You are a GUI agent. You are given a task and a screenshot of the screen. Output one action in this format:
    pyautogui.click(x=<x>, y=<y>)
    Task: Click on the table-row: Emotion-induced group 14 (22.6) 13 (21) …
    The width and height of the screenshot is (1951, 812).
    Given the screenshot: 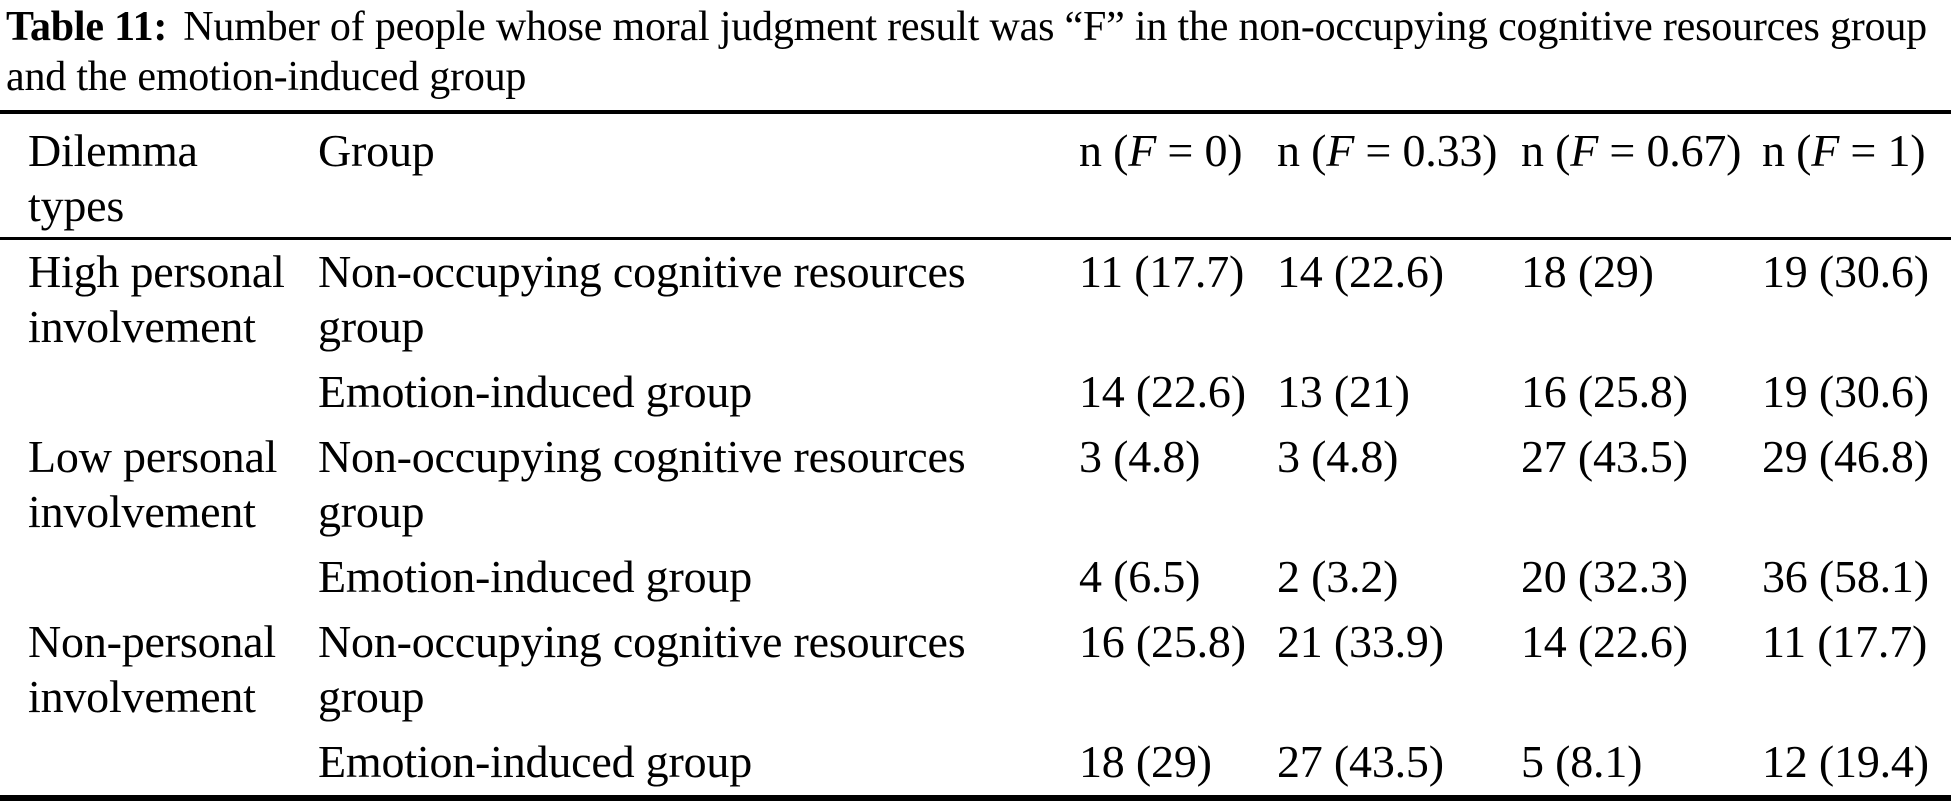 What is the action you would take?
    pyautogui.click(x=975, y=392)
    